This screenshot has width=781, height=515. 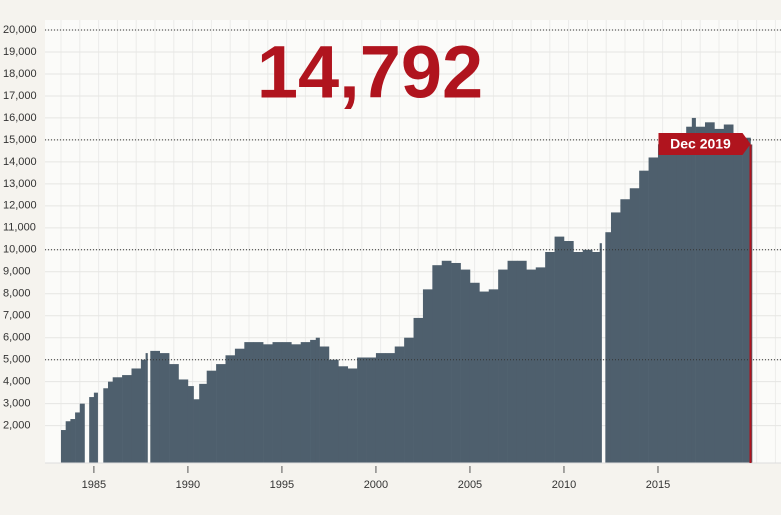 I want to click on annotation-label: Dec 2019, so click(x=700, y=144).